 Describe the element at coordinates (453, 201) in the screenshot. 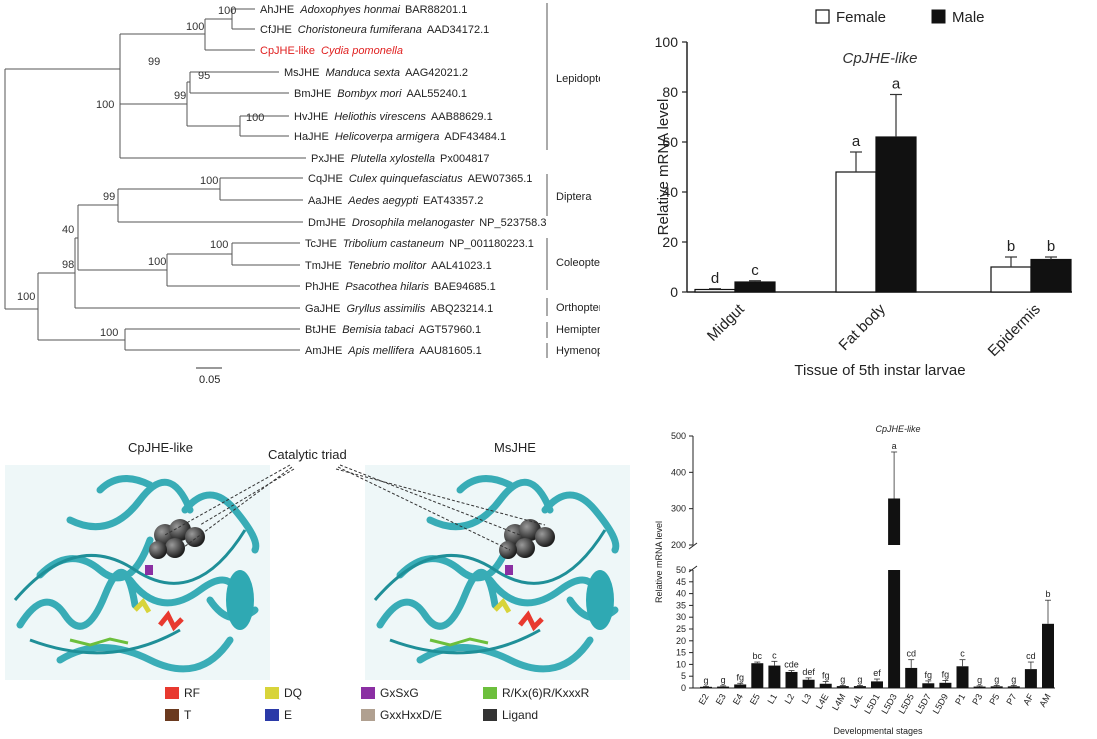

I see `taxon-accession: EAT43357.2` at that location.